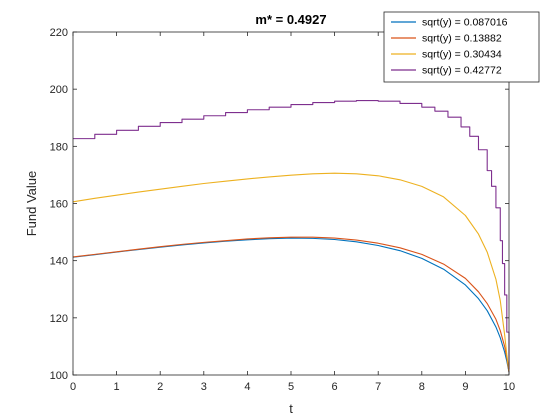 This screenshot has width=560, height=420. Describe the element at coordinates (335, 387) in the screenshot. I see `x-tick-label: 6` at that location.